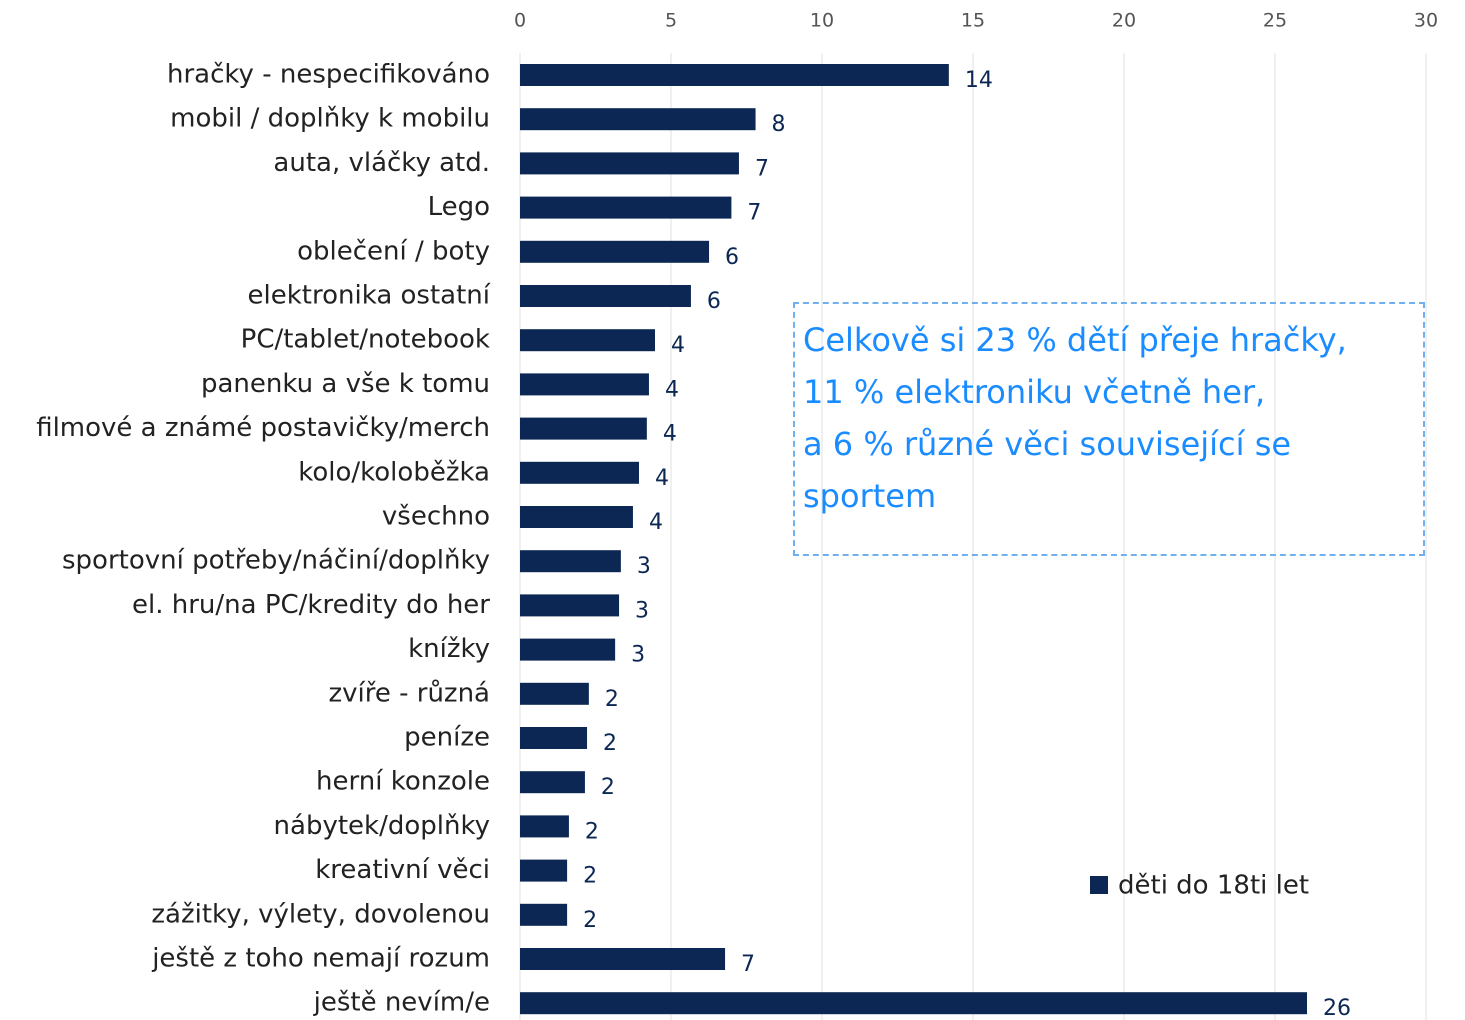 This screenshot has width=1465, height=1020. I want to click on y-tick-label: panenku a vše k tomu, so click(345, 384).